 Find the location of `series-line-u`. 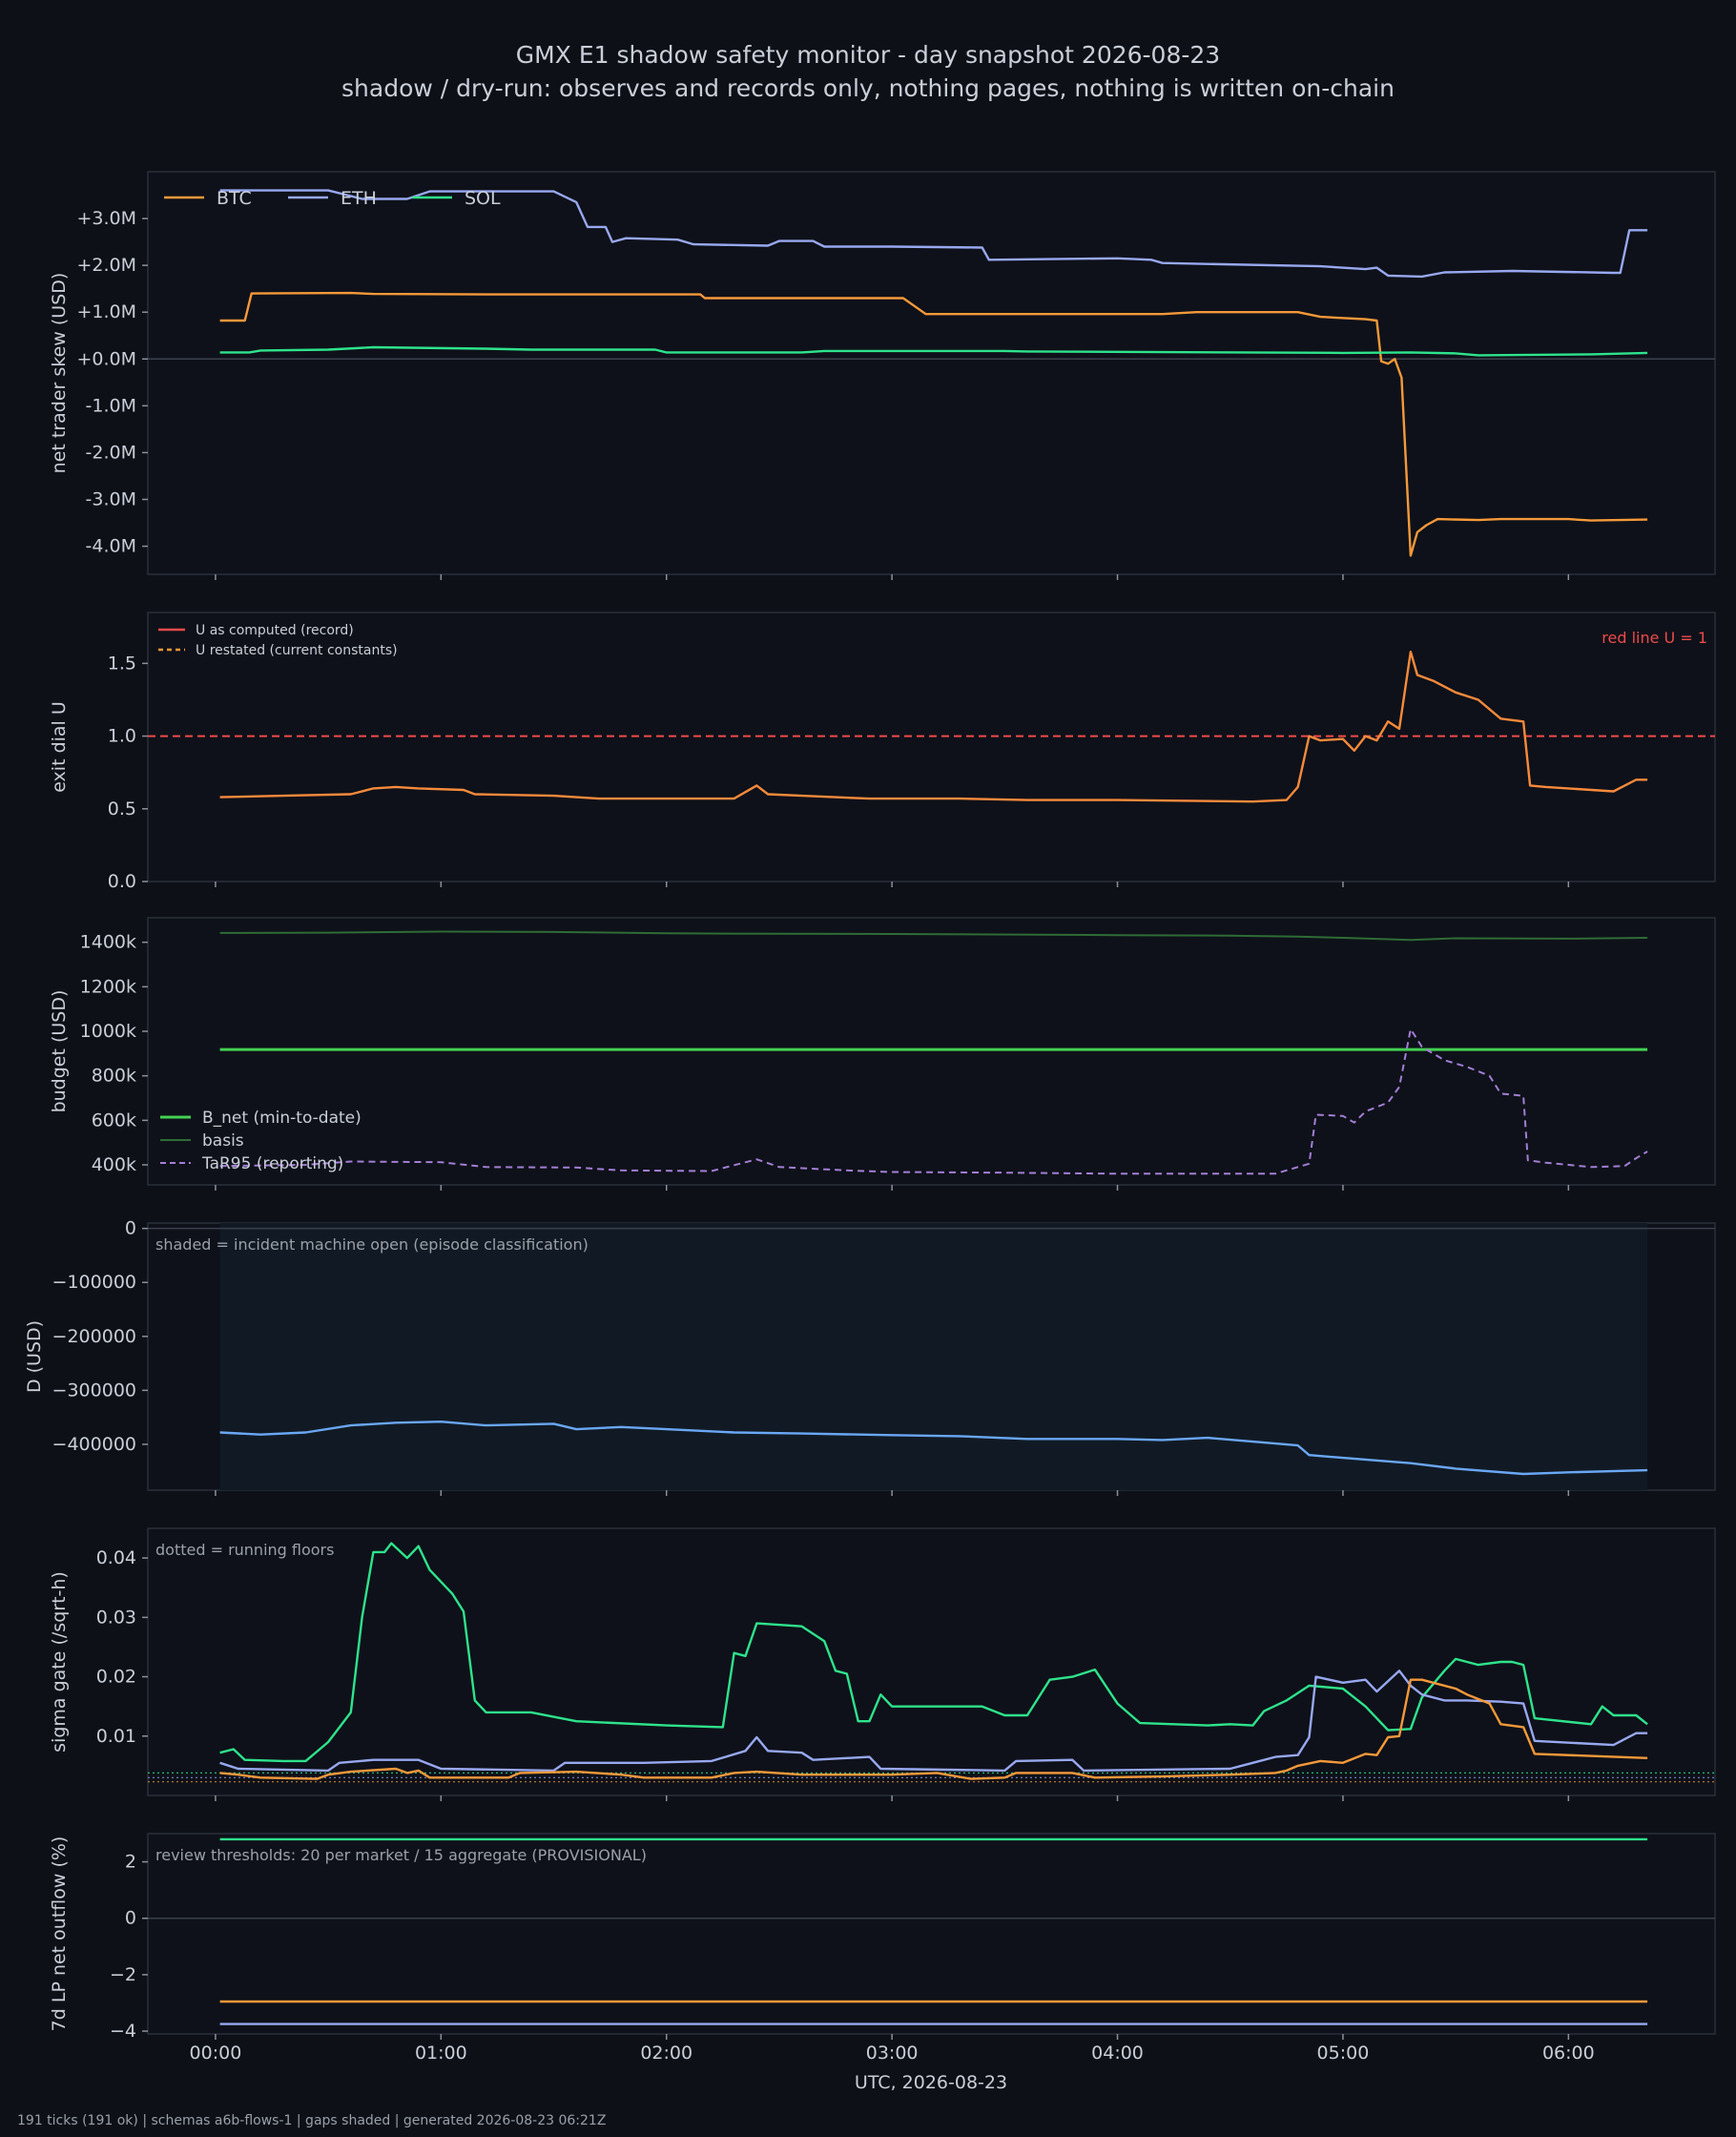

series-line-u is located at coordinates (933, 727).